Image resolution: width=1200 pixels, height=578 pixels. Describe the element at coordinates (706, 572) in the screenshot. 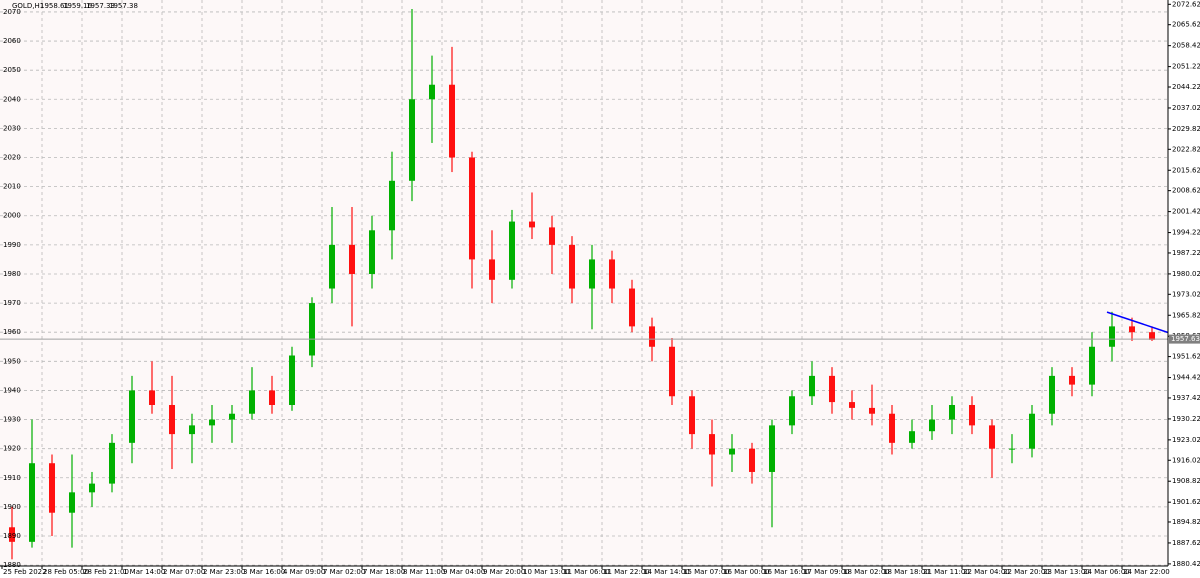

I see `x-tick-label: 15 Mar 07:00` at that location.